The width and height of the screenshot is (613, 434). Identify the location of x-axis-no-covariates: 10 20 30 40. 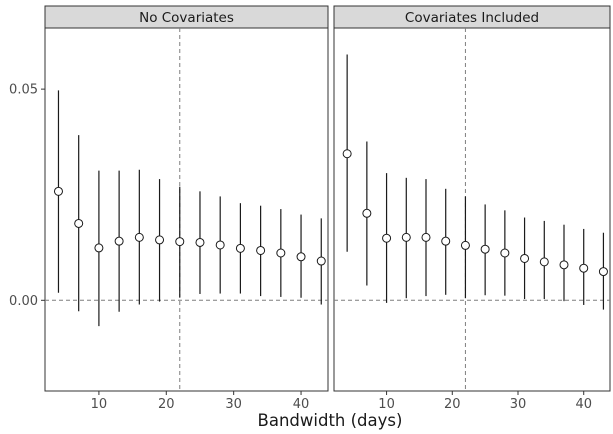
(200, 401).